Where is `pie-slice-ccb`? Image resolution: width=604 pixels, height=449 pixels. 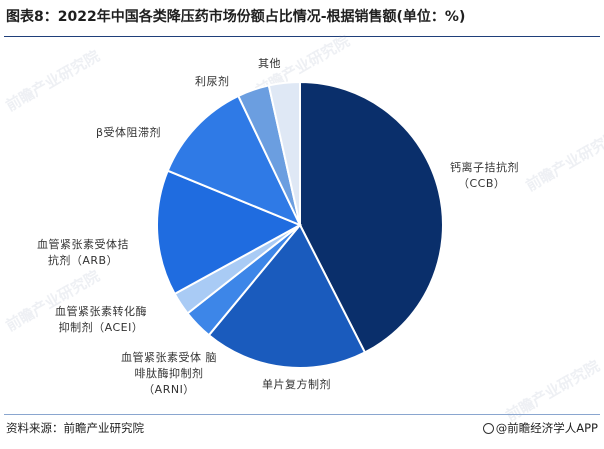
pie-slice-ccb is located at coordinates (371, 217).